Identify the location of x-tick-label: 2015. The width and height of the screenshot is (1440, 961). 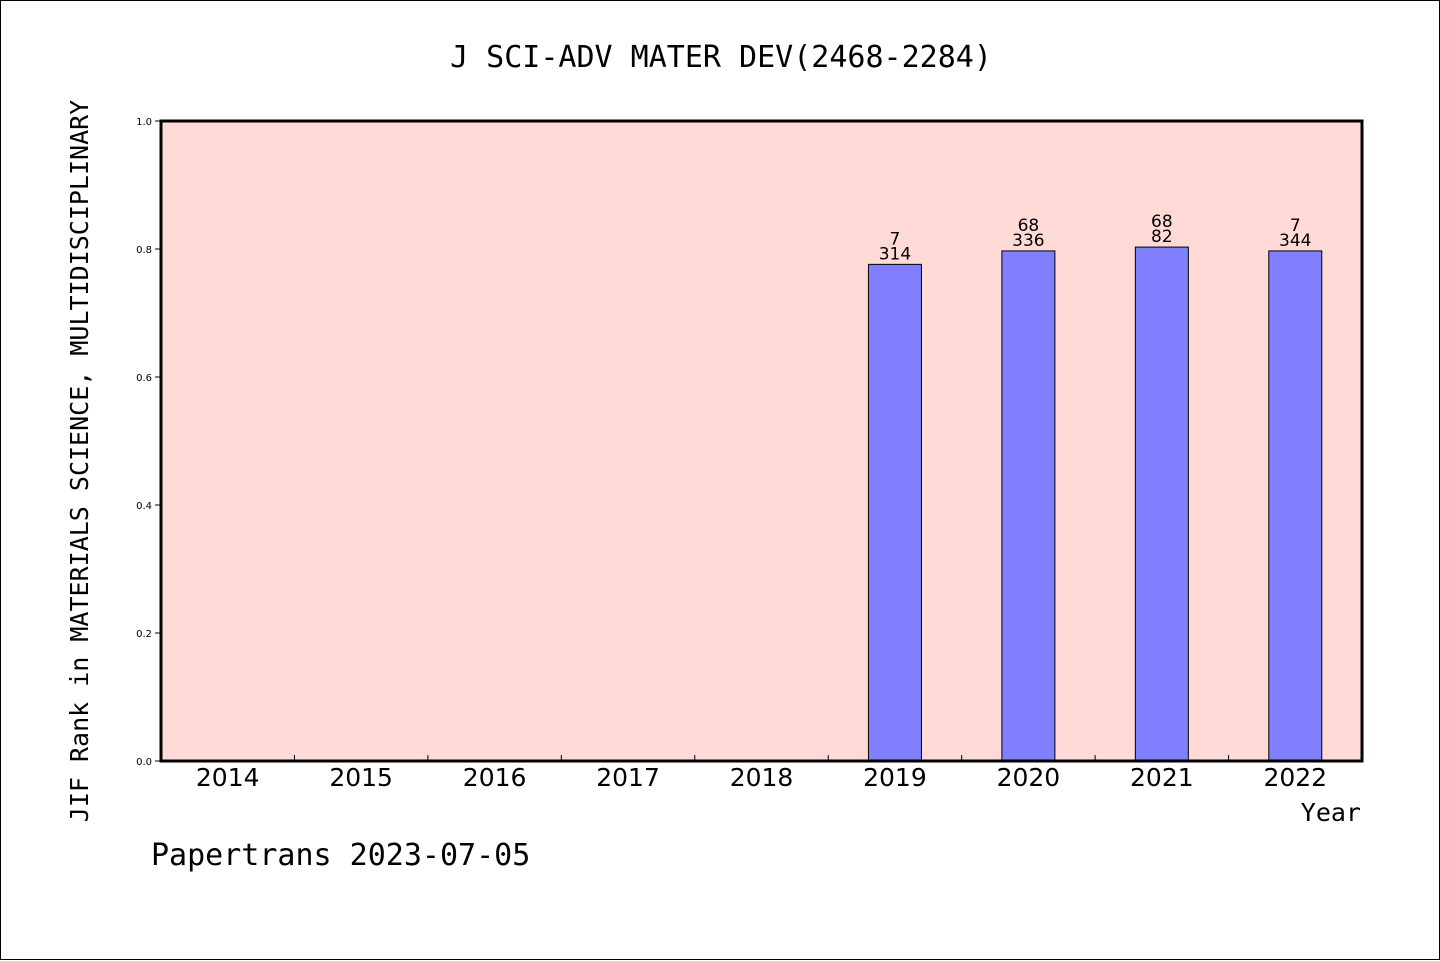
(361, 777).